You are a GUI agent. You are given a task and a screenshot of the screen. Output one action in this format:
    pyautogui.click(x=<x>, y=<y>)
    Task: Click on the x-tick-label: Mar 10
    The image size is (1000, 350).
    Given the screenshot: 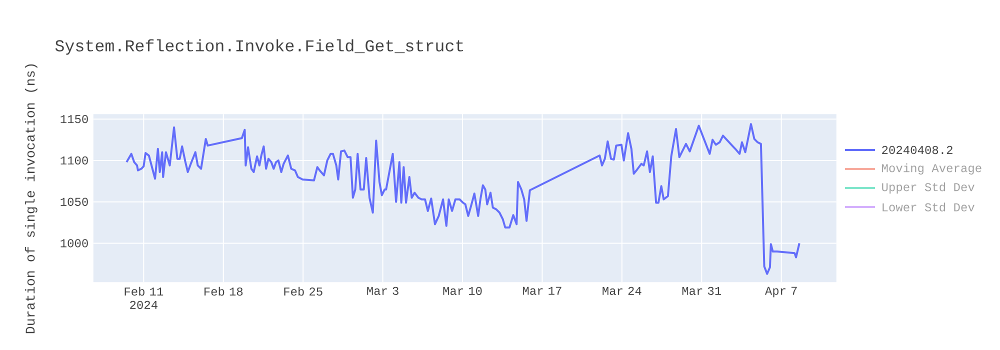 What is the action you would take?
    pyautogui.click(x=462, y=290)
    